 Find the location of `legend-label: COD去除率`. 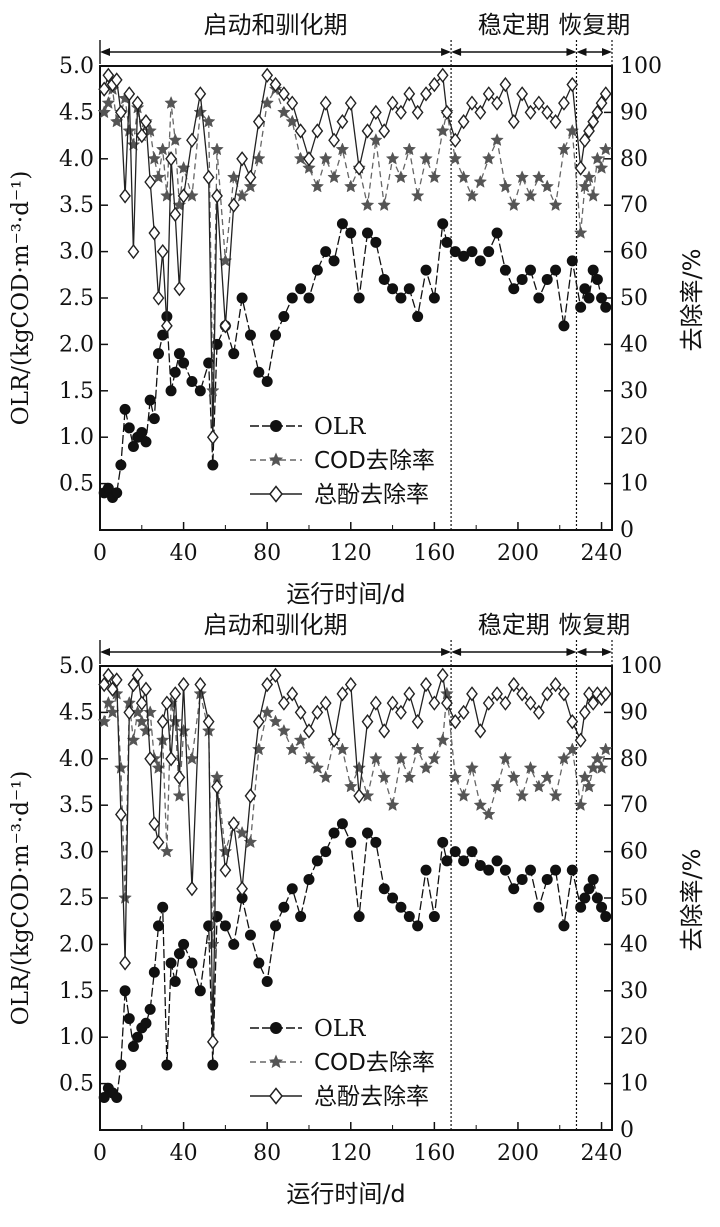

legend-label: COD去除率 is located at coordinates (374, 1063).